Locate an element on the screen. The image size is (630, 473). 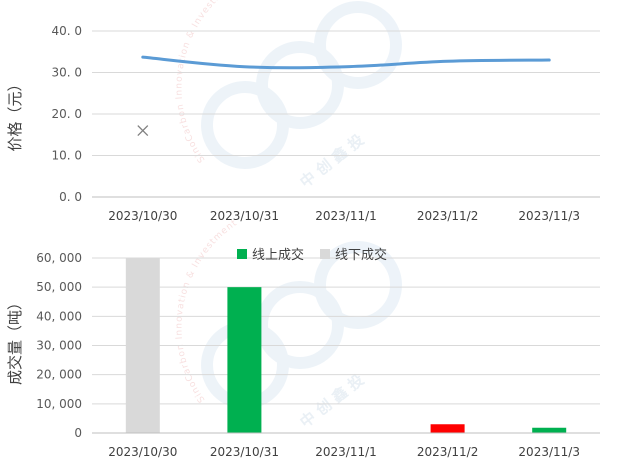
volume-y-tick-label: 20, 000 is located at coordinates (59, 375).